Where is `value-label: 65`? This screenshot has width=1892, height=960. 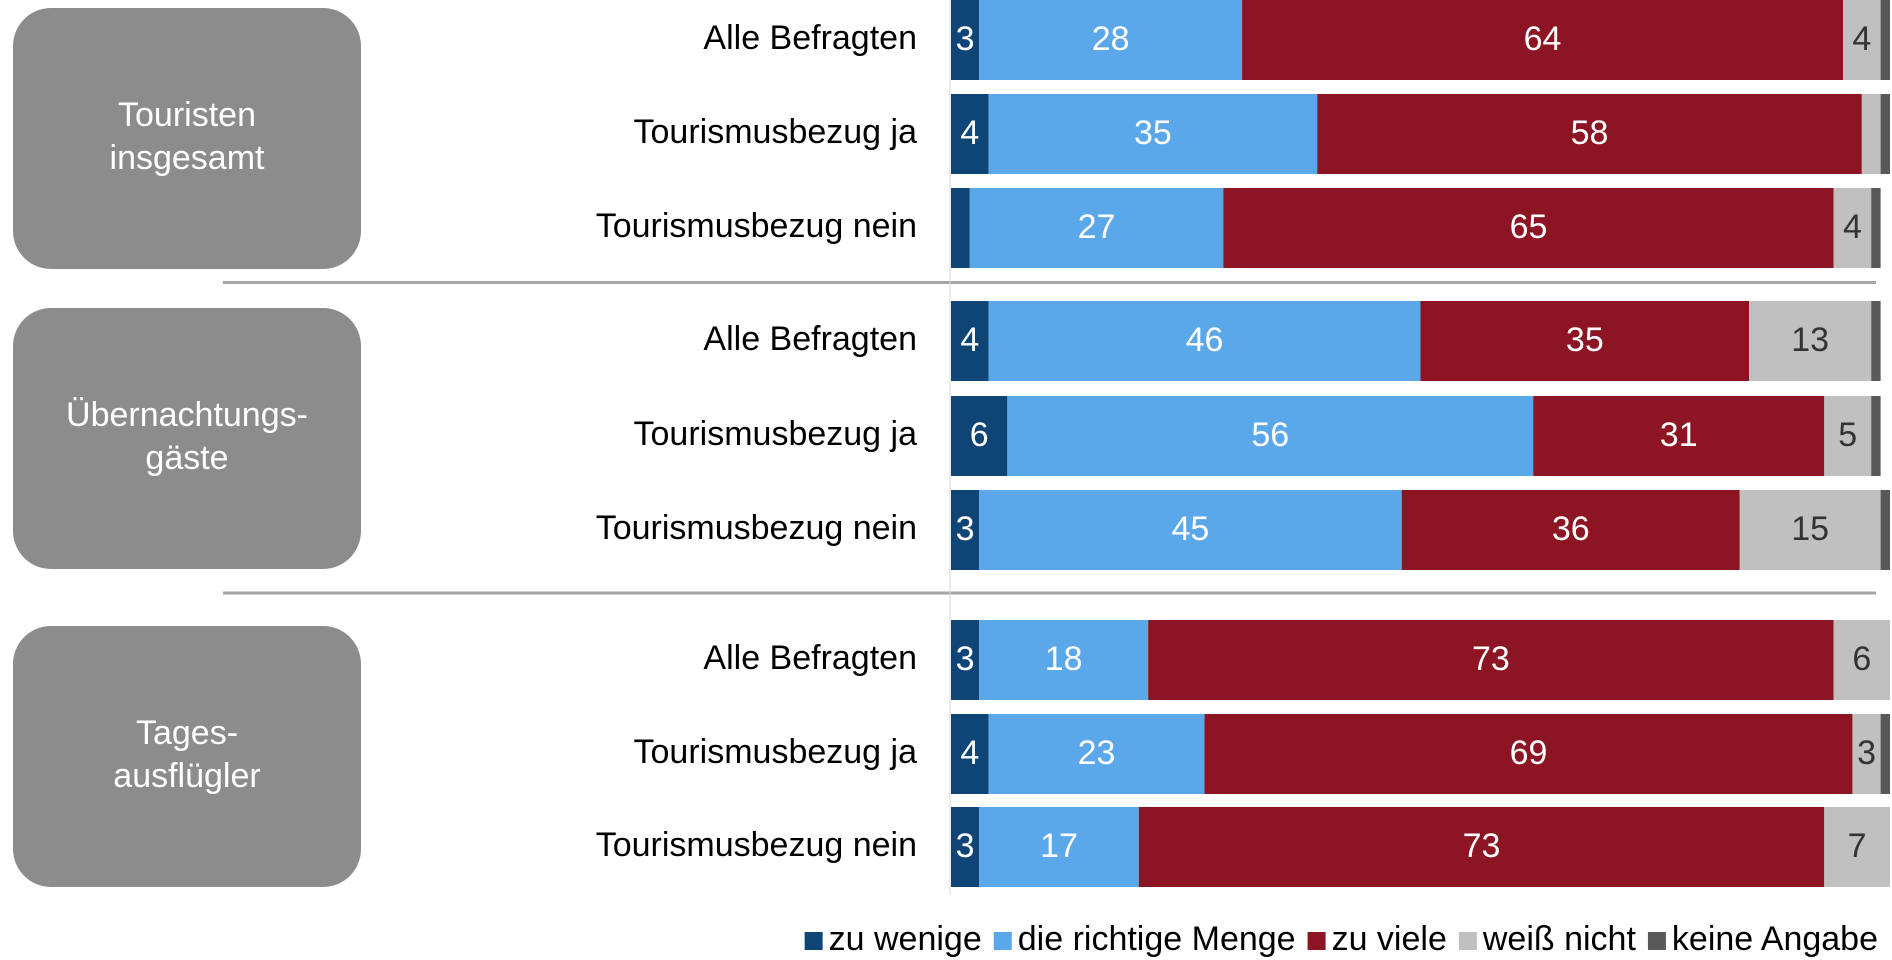 value-label: 65 is located at coordinates (1529, 227).